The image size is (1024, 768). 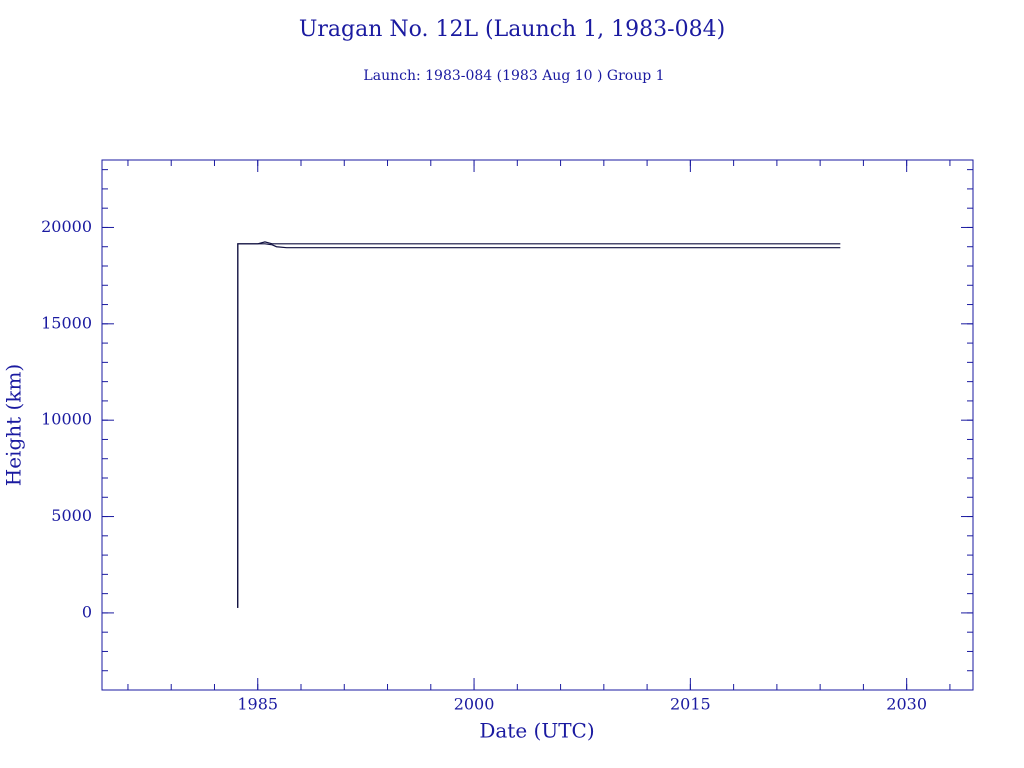 I want to click on y-tick-label: 0, so click(x=87, y=611).